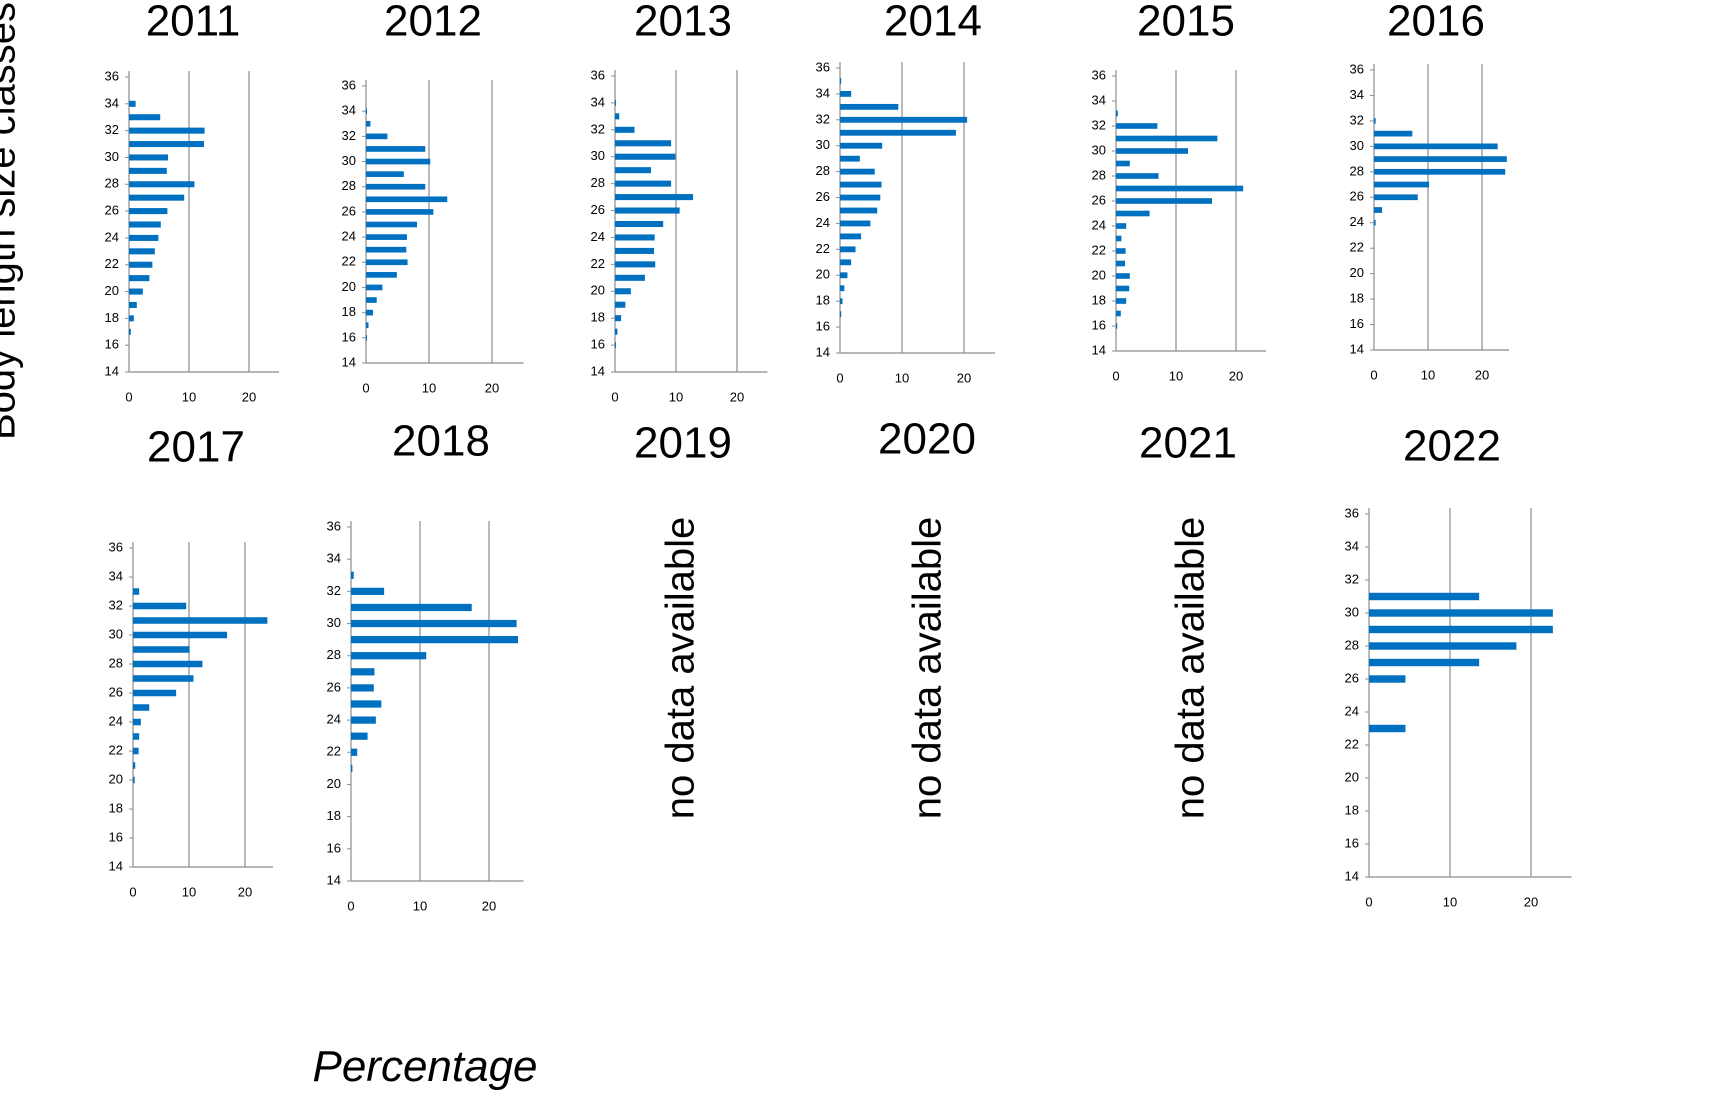  Describe the element at coordinates (116, 662) in the screenshot. I see `y-tick-label: 28` at that location.